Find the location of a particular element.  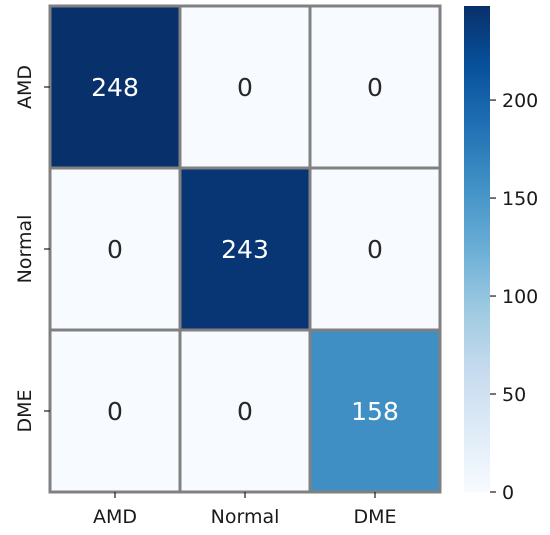

colorbar-tick-label: 50 is located at coordinates (514, 395).